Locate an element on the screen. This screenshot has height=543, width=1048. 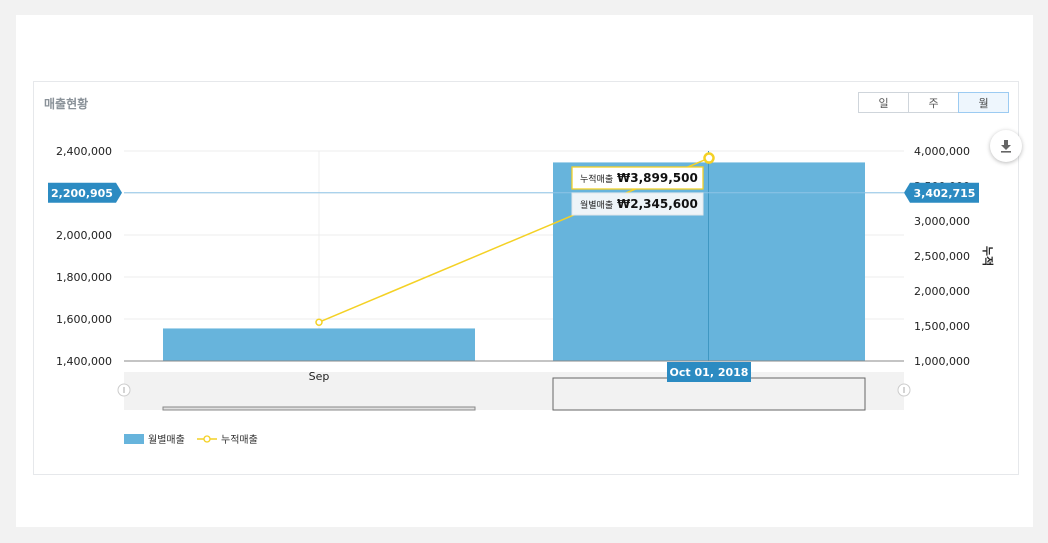
y-right-tick-label: 2,000,000 is located at coordinates (942, 291).